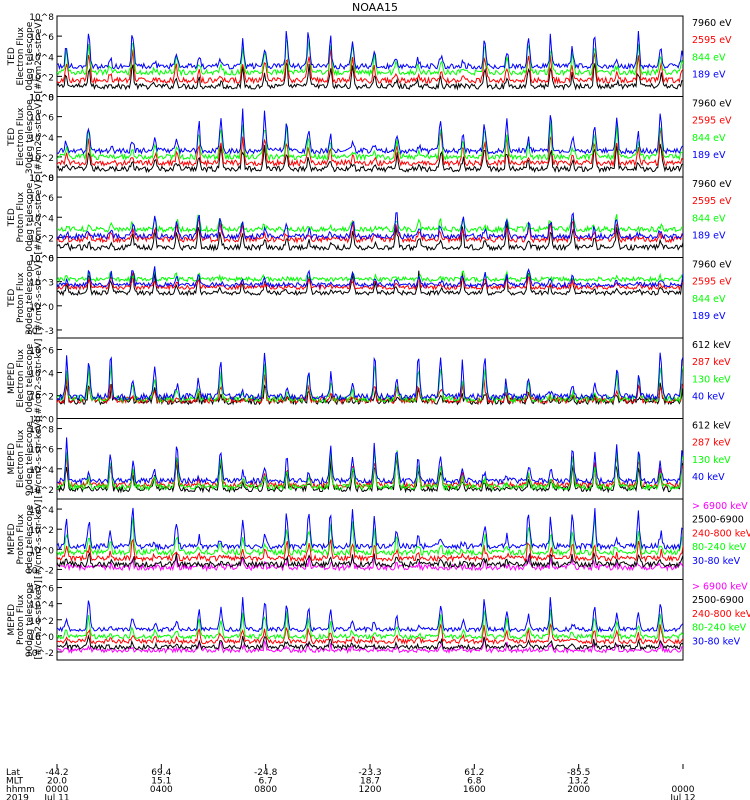  What do you see at coordinates (57, 782) in the screenshot?
I see `x-tick-label: 20.0` at bounding box center [57, 782].